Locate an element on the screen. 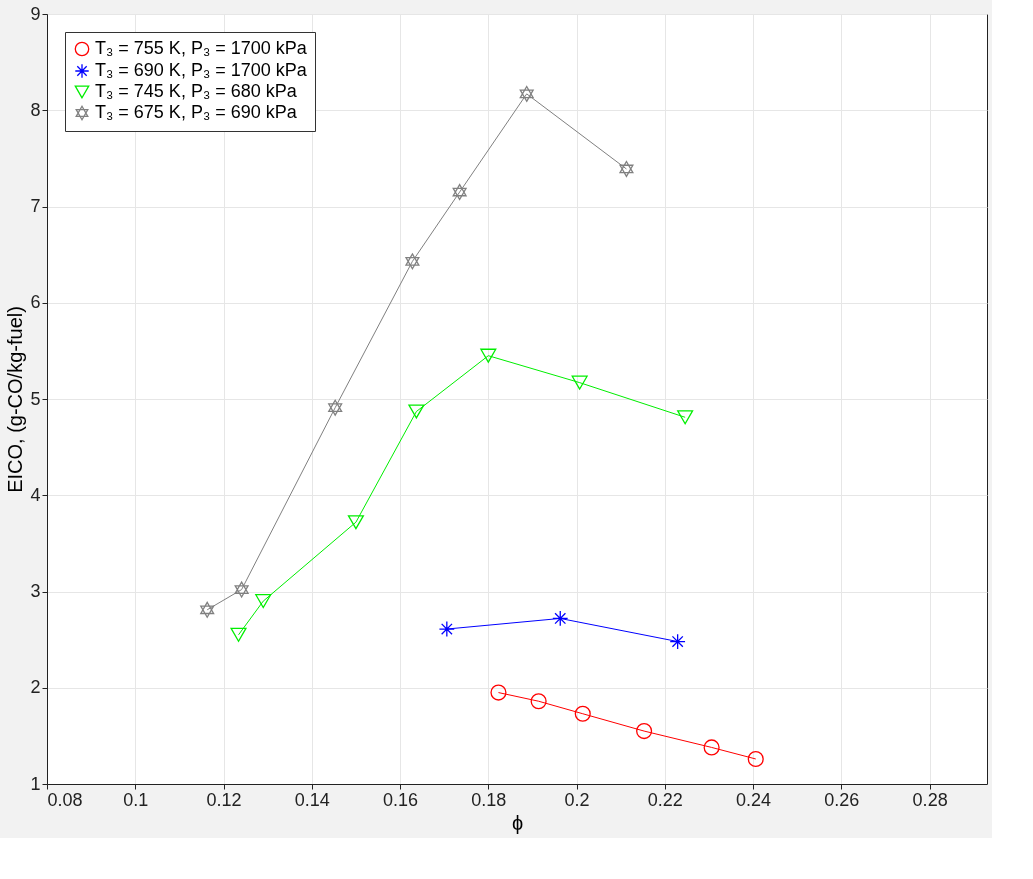  x-tick-label: 0.12 is located at coordinates (224, 799).